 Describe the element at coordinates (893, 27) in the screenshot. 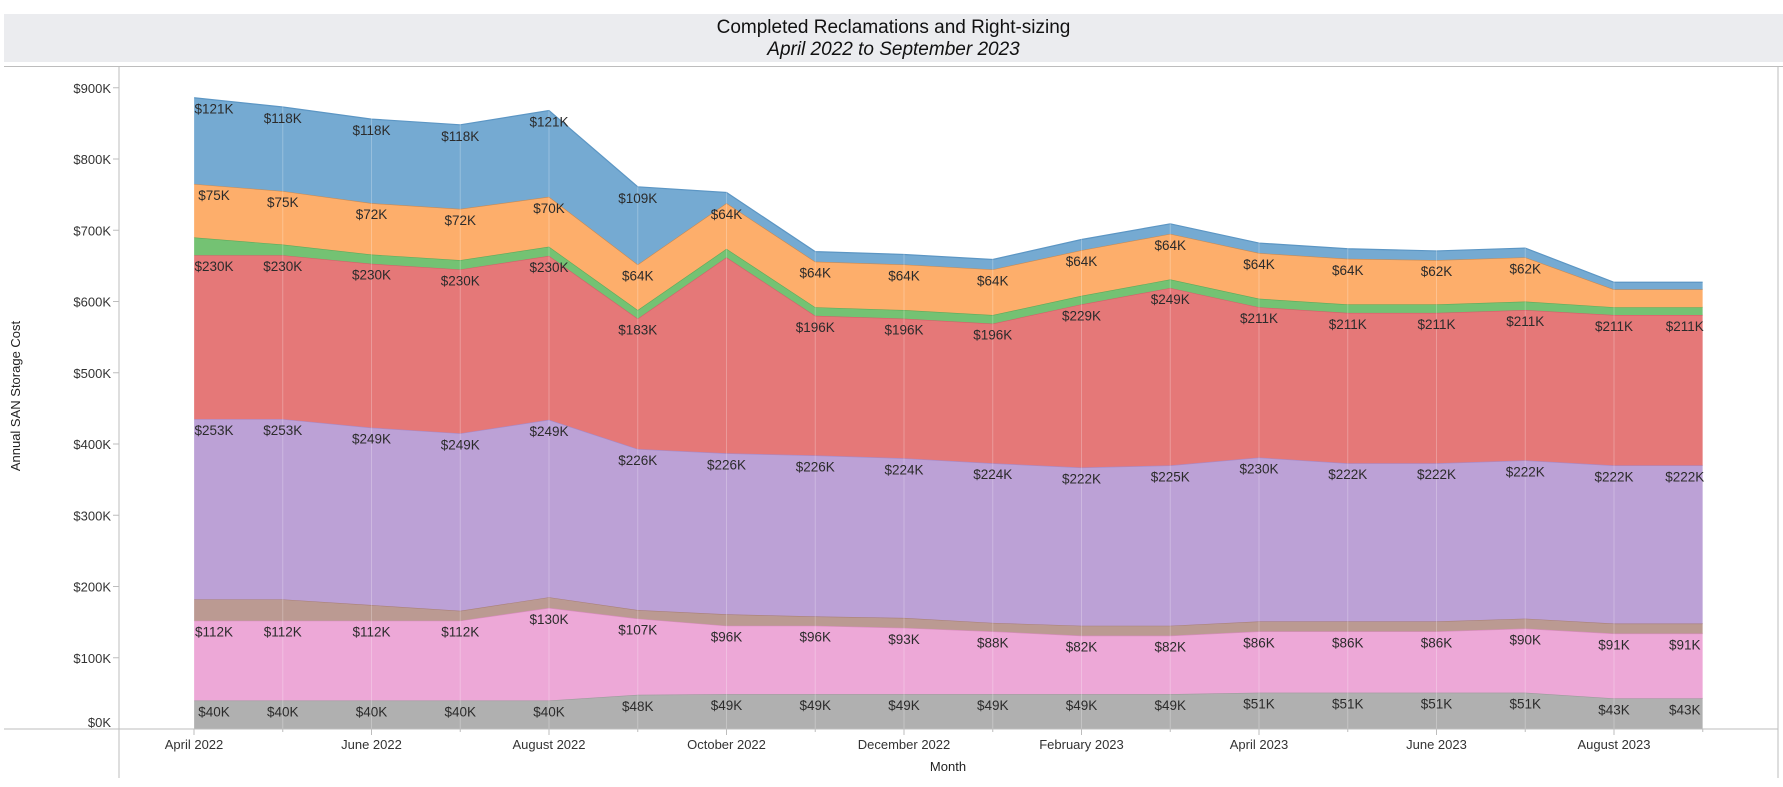

I see `chart-title: Completed Reclamations and Right-sizing` at that location.